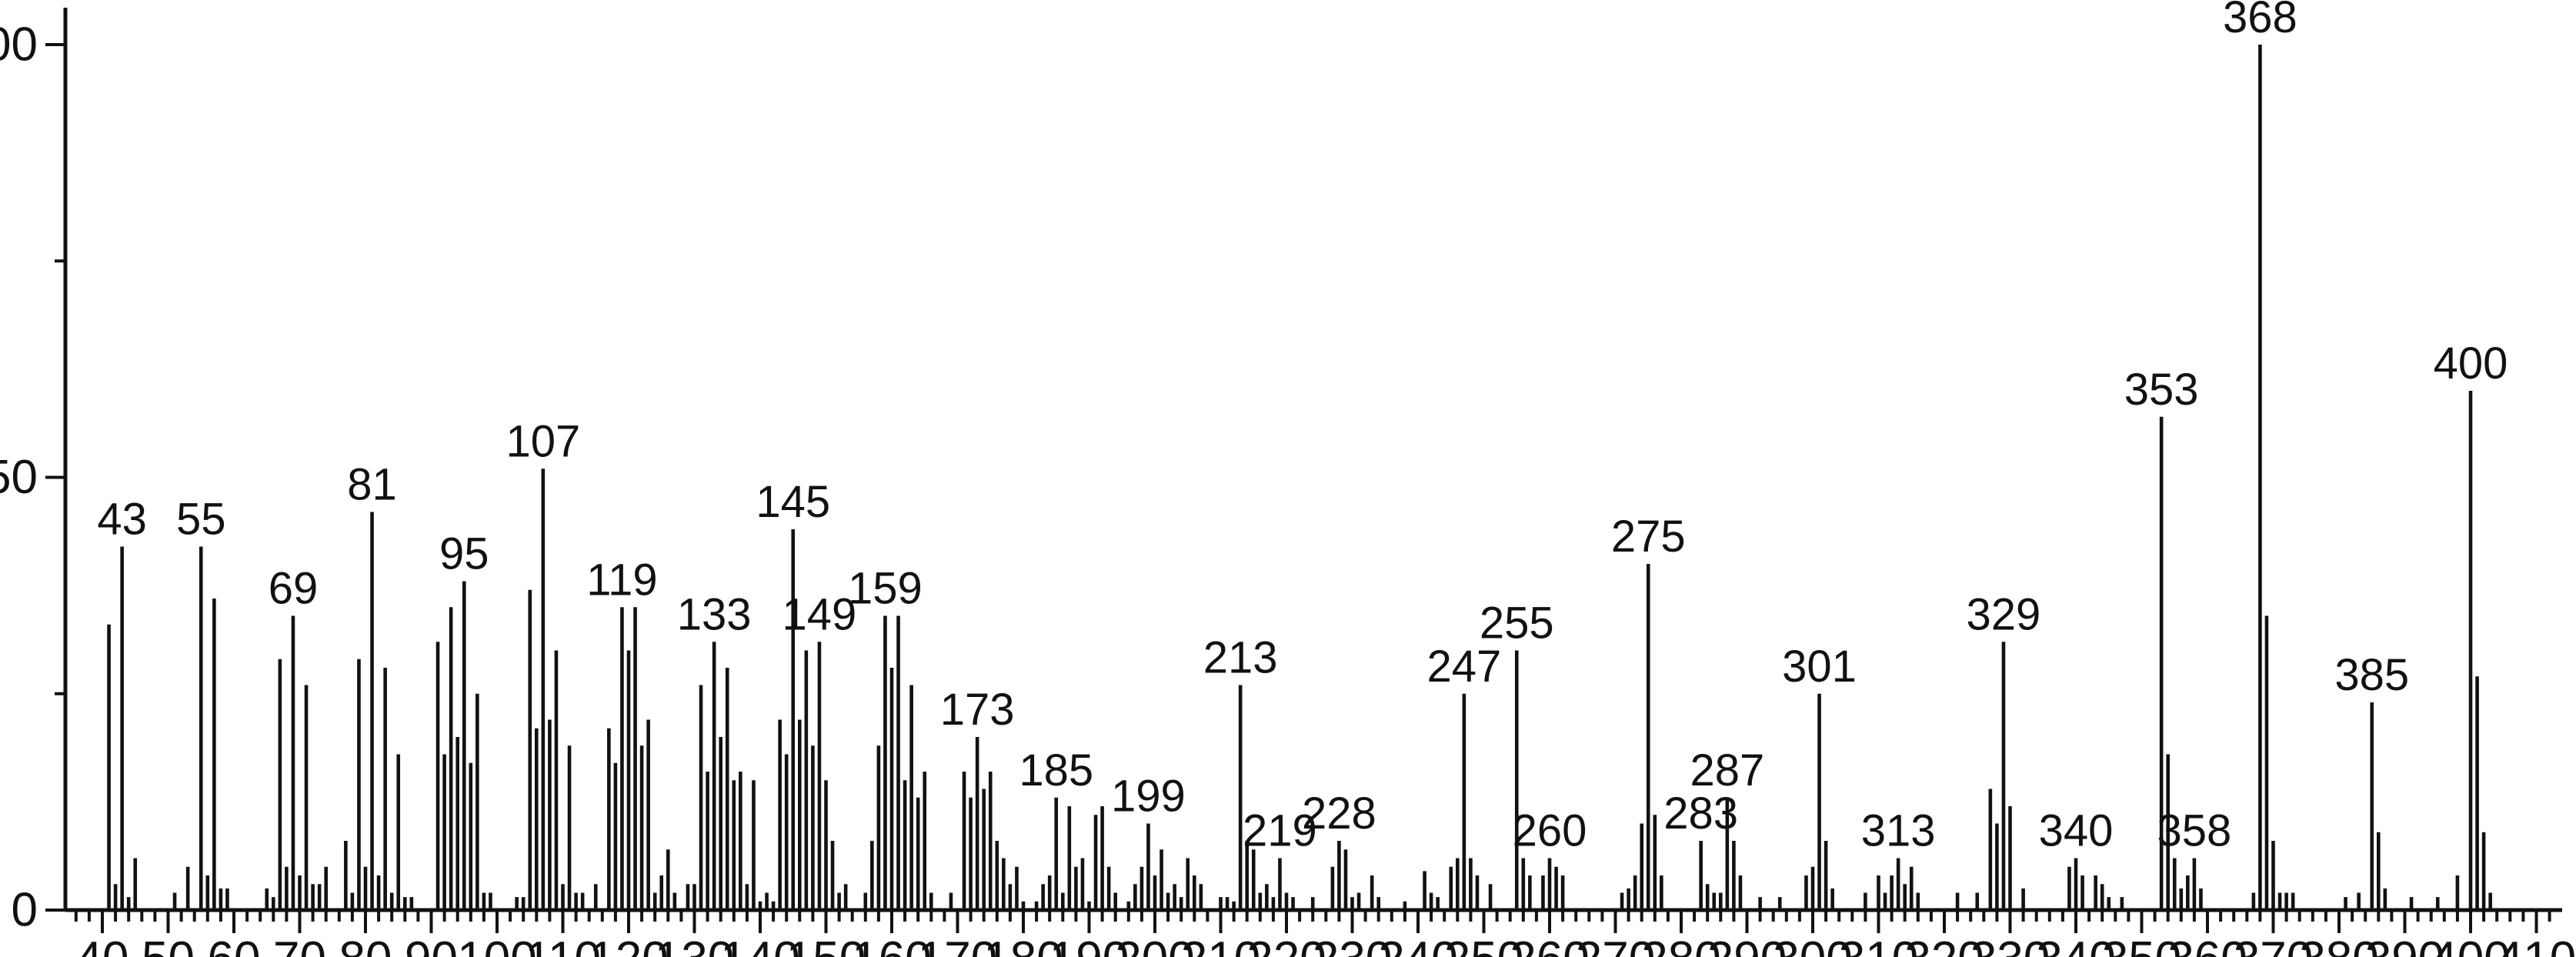 The image size is (2576, 957). I want to click on x-tick-label: 190, so click(1089, 945).